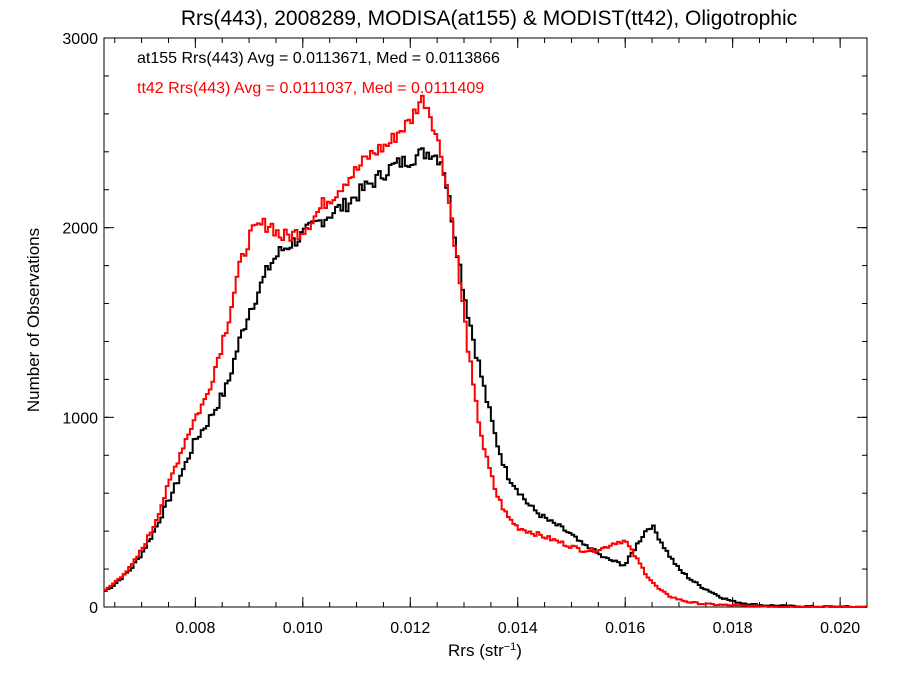 This screenshot has height=675, width=900. What do you see at coordinates (80, 418) in the screenshot?
I see `y-tick-label: 1000` at bounding box center [80, 418].